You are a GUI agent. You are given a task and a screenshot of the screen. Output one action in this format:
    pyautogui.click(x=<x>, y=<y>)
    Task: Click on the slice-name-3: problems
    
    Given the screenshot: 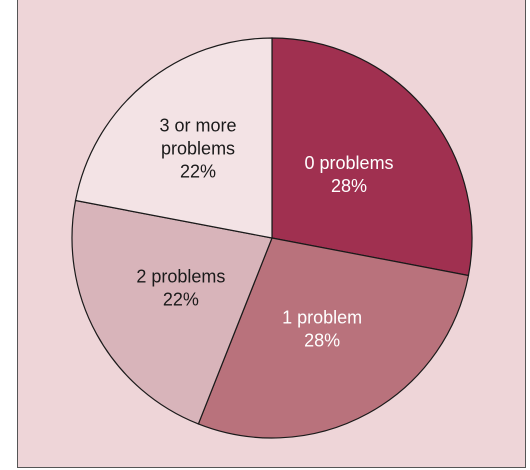 What is the action you would take?
    pyautogui.click(x=198, y=149)
    